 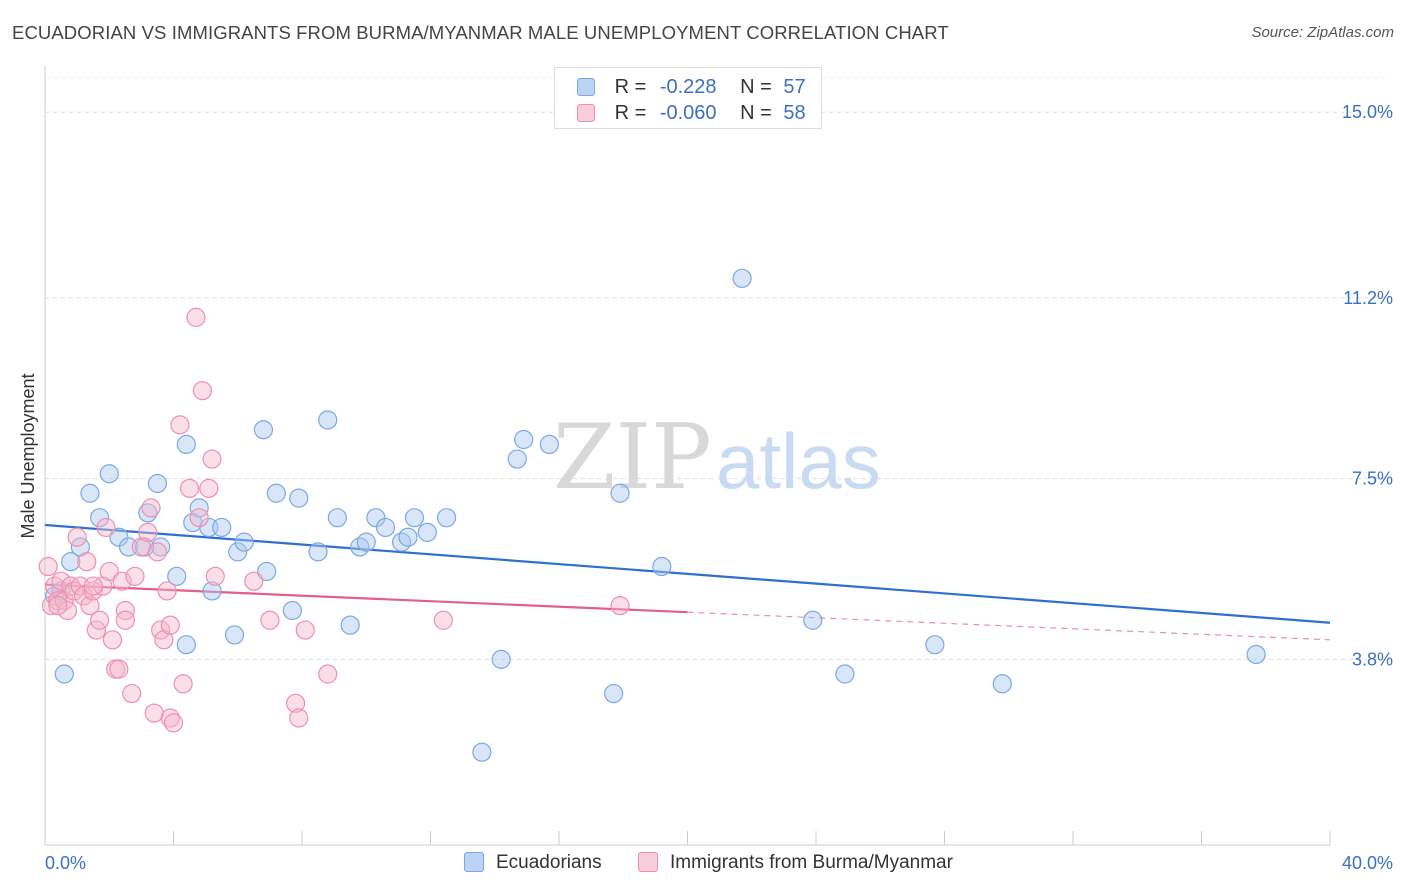 I want to click on legend-row-ecuadorians: R = -0.228 N = 57, so click(x=691, y=89).